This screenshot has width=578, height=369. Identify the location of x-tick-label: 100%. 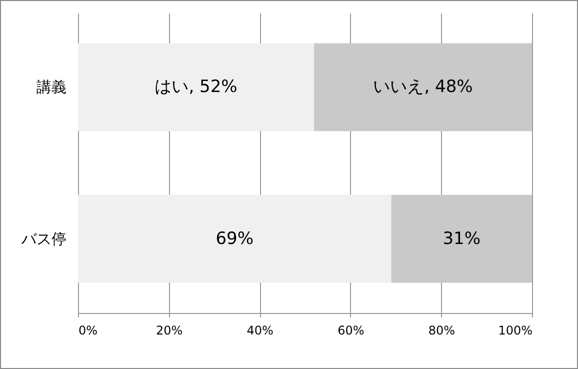
(515, 331).